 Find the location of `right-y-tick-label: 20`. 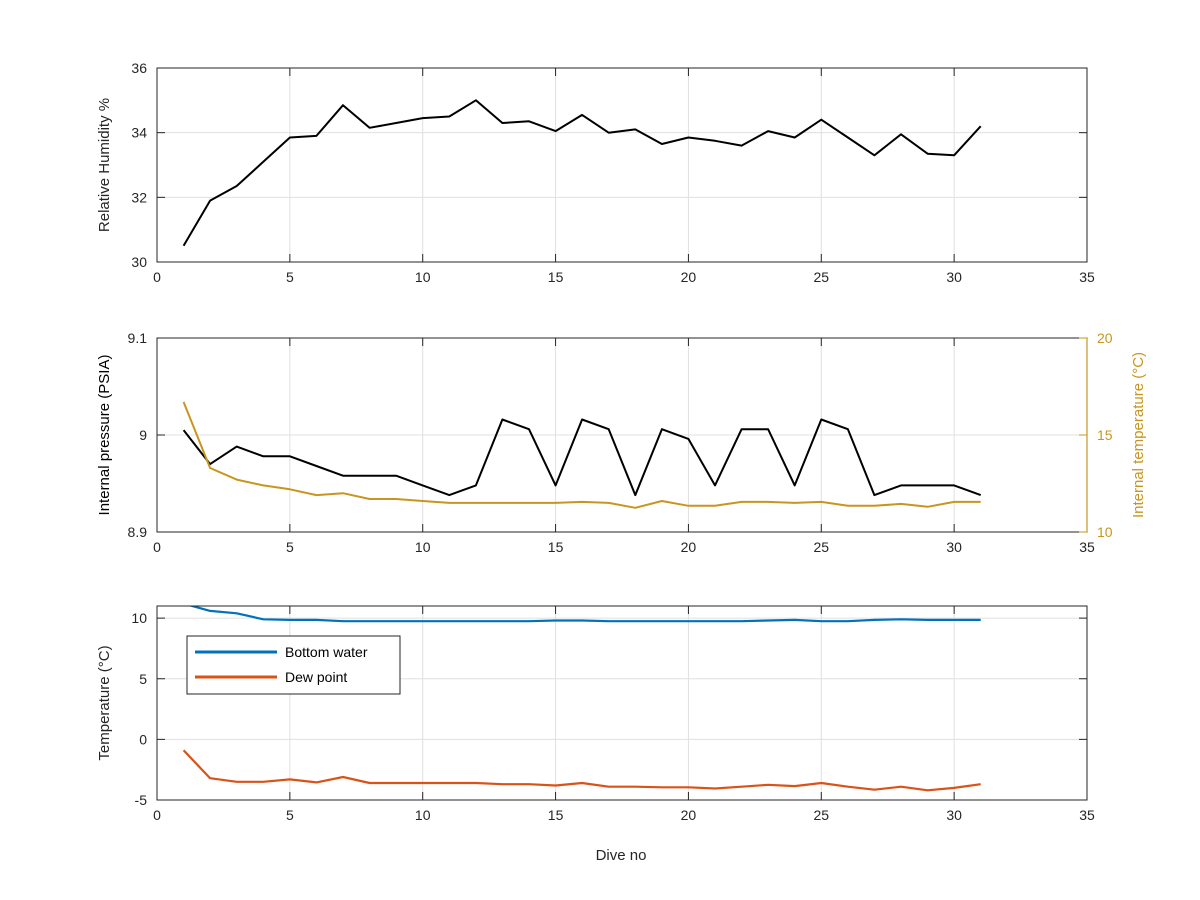

right-y-tick-label: 20 is located at coordinates (1105, 338).